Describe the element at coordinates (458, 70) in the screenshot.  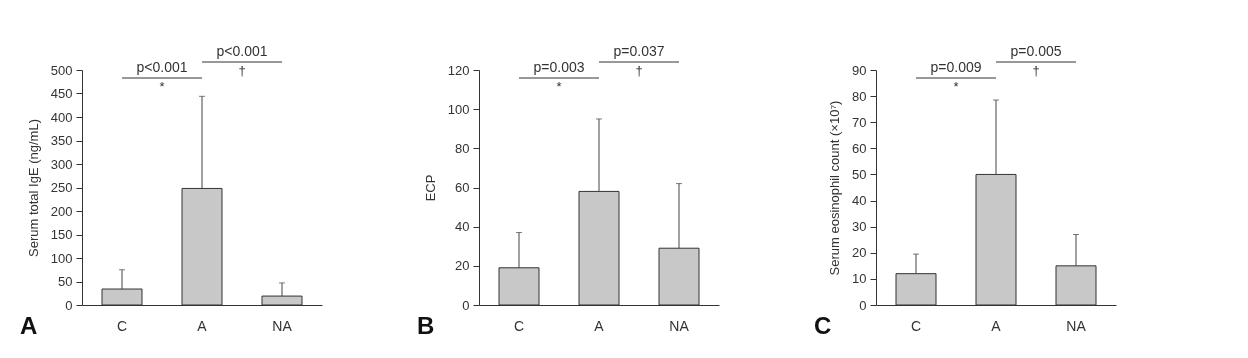
I see `y-tick-label: 120` at that location.